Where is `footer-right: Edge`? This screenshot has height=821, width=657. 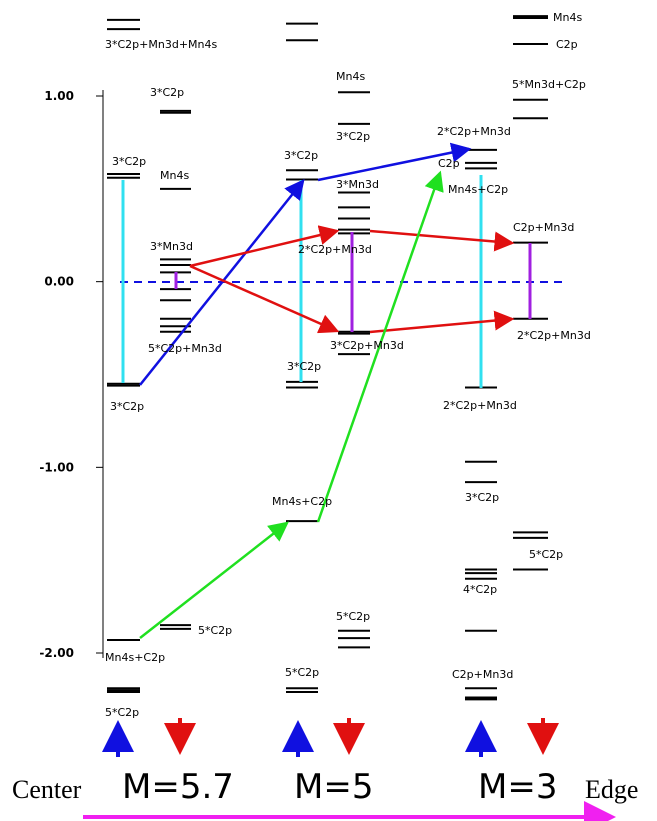 footer-right: Edge is located at coordinates (611, 789).